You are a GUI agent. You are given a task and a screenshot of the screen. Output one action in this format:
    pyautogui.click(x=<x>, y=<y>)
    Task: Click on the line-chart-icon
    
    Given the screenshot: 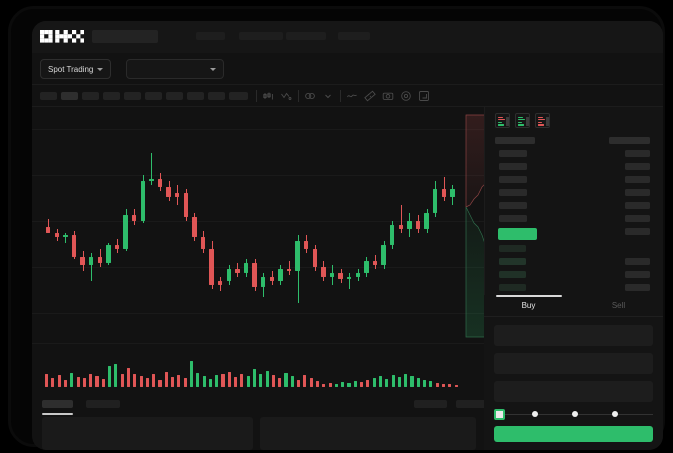 What is the action you would take?
    pyautogui.click(x=352, y=96)
    